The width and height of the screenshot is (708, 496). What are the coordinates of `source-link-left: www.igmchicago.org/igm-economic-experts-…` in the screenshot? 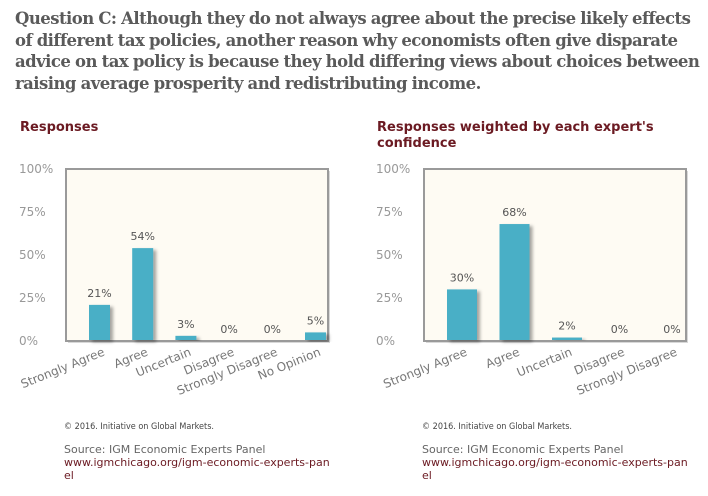 It's located at (197, 469).